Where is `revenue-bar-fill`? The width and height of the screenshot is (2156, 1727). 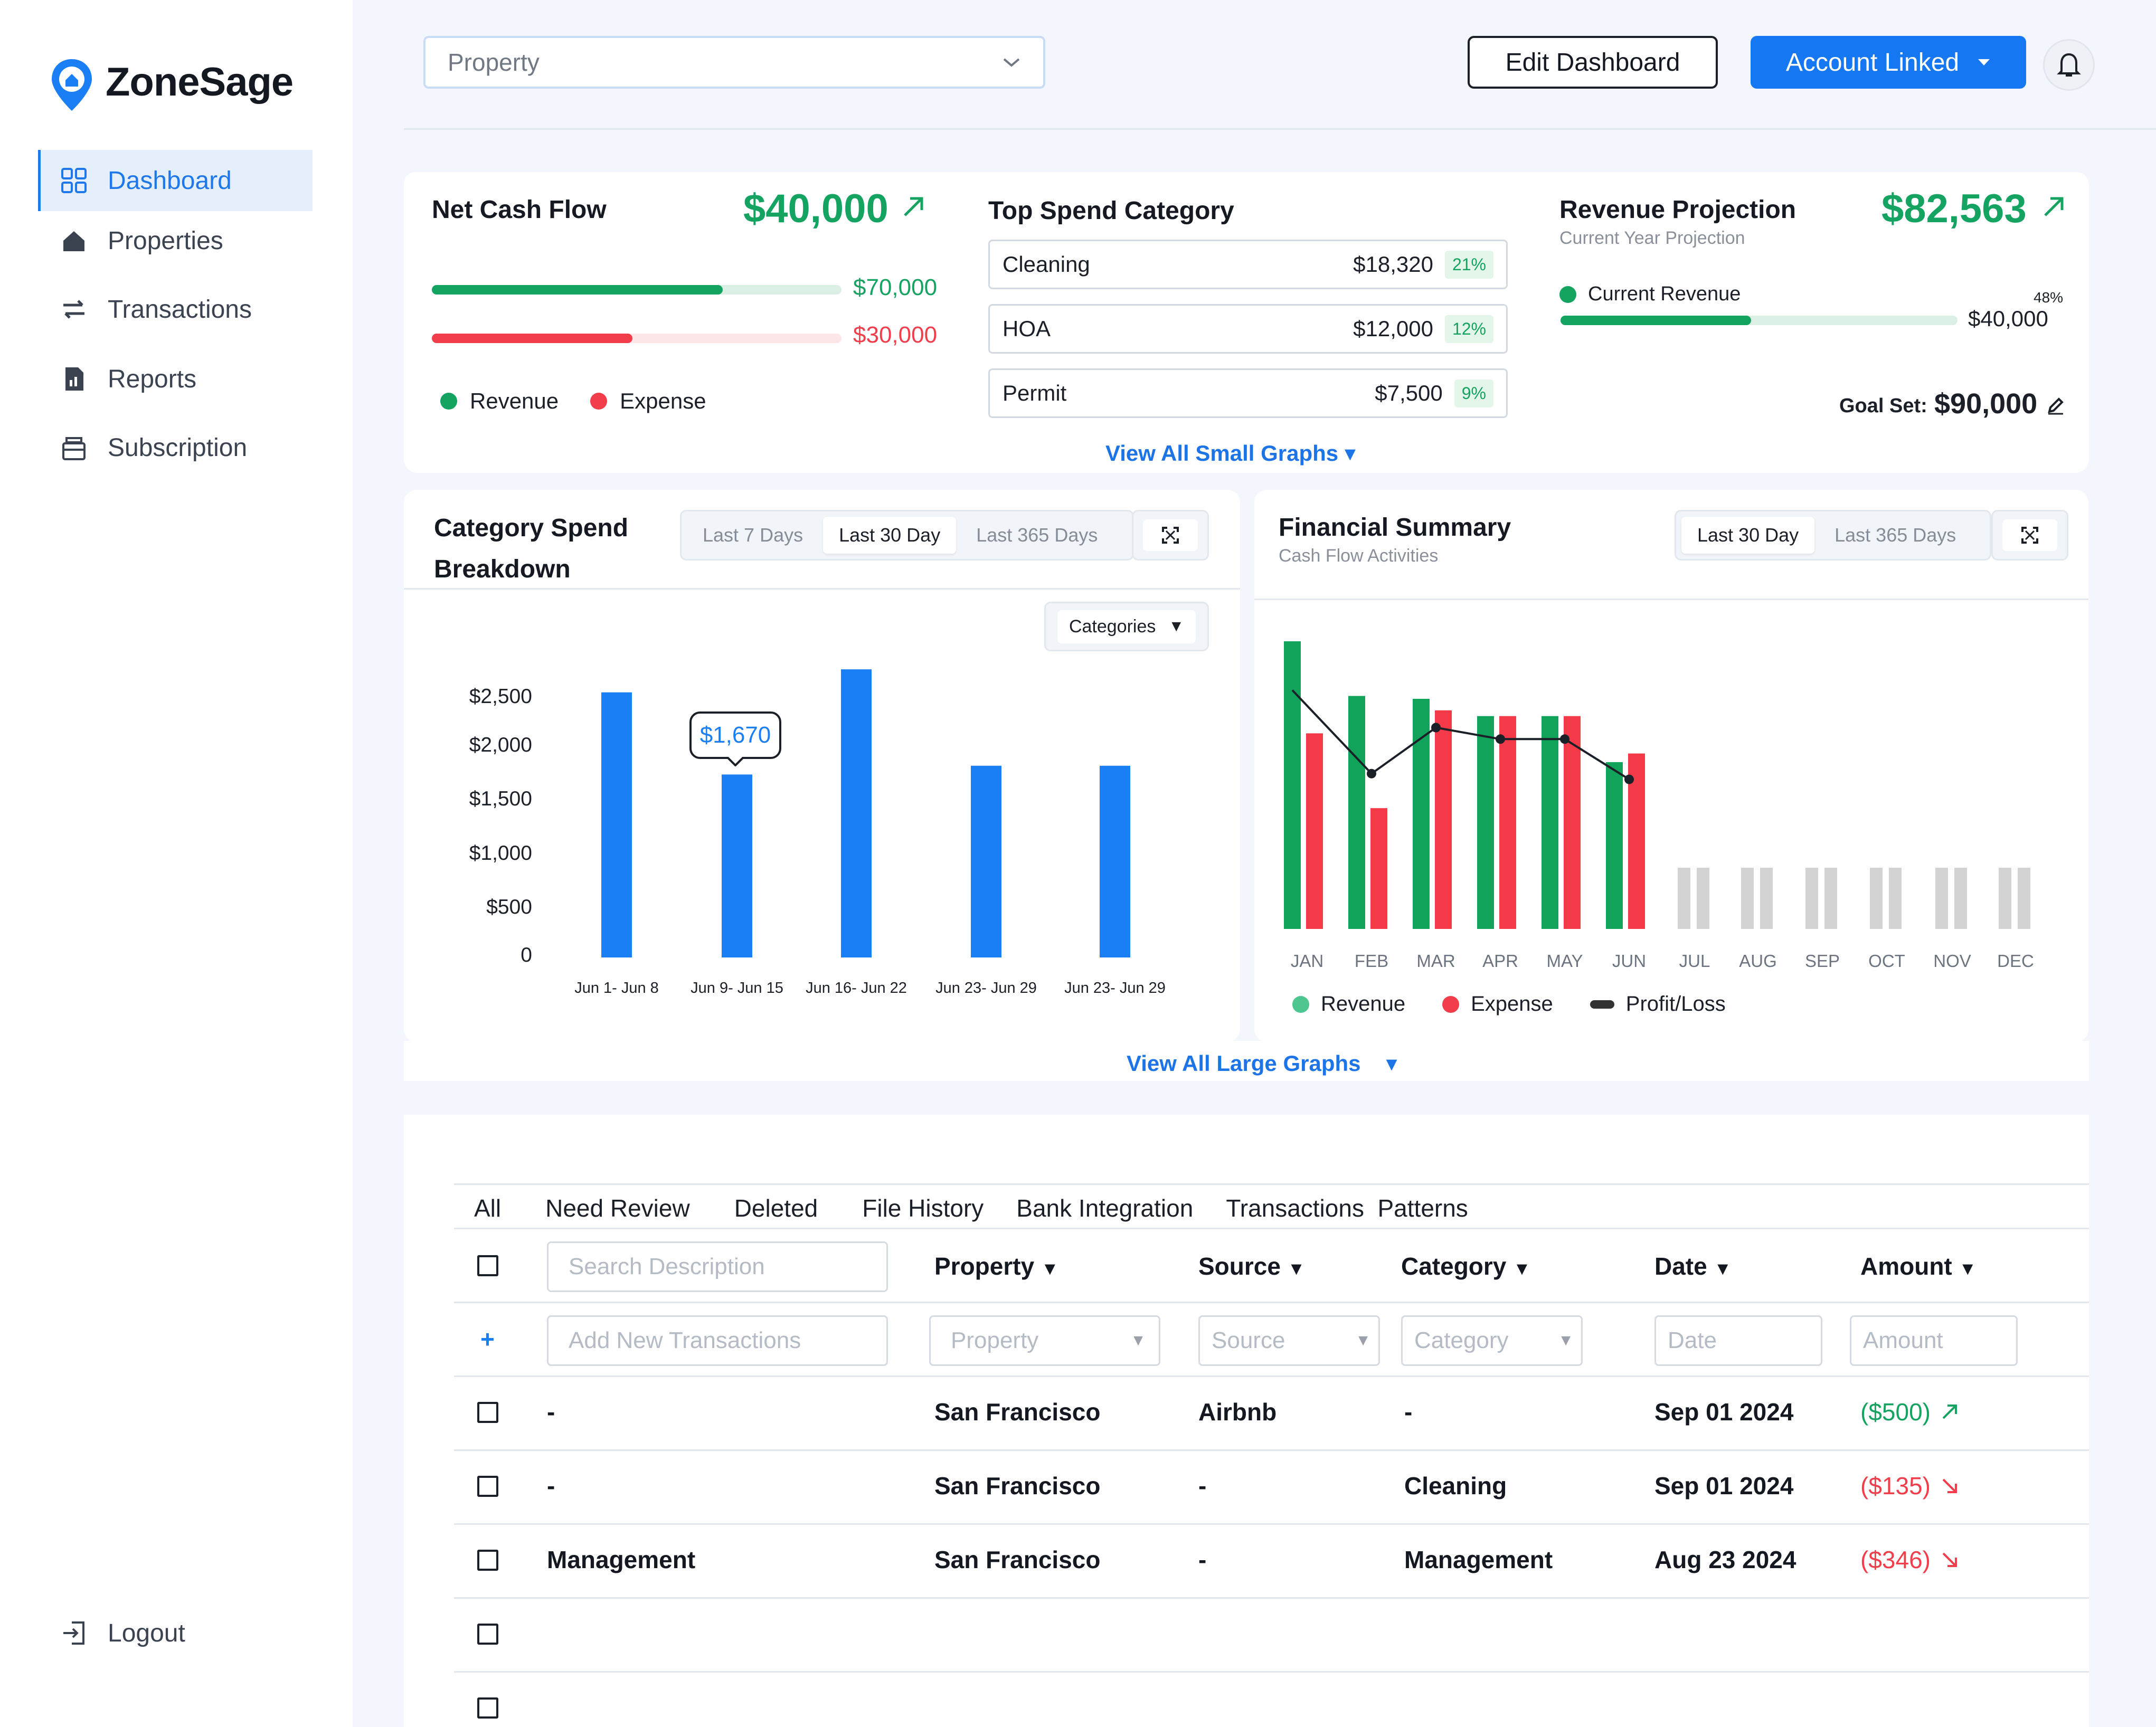
revenue-bar-fill is located at coordinates (577, 290).